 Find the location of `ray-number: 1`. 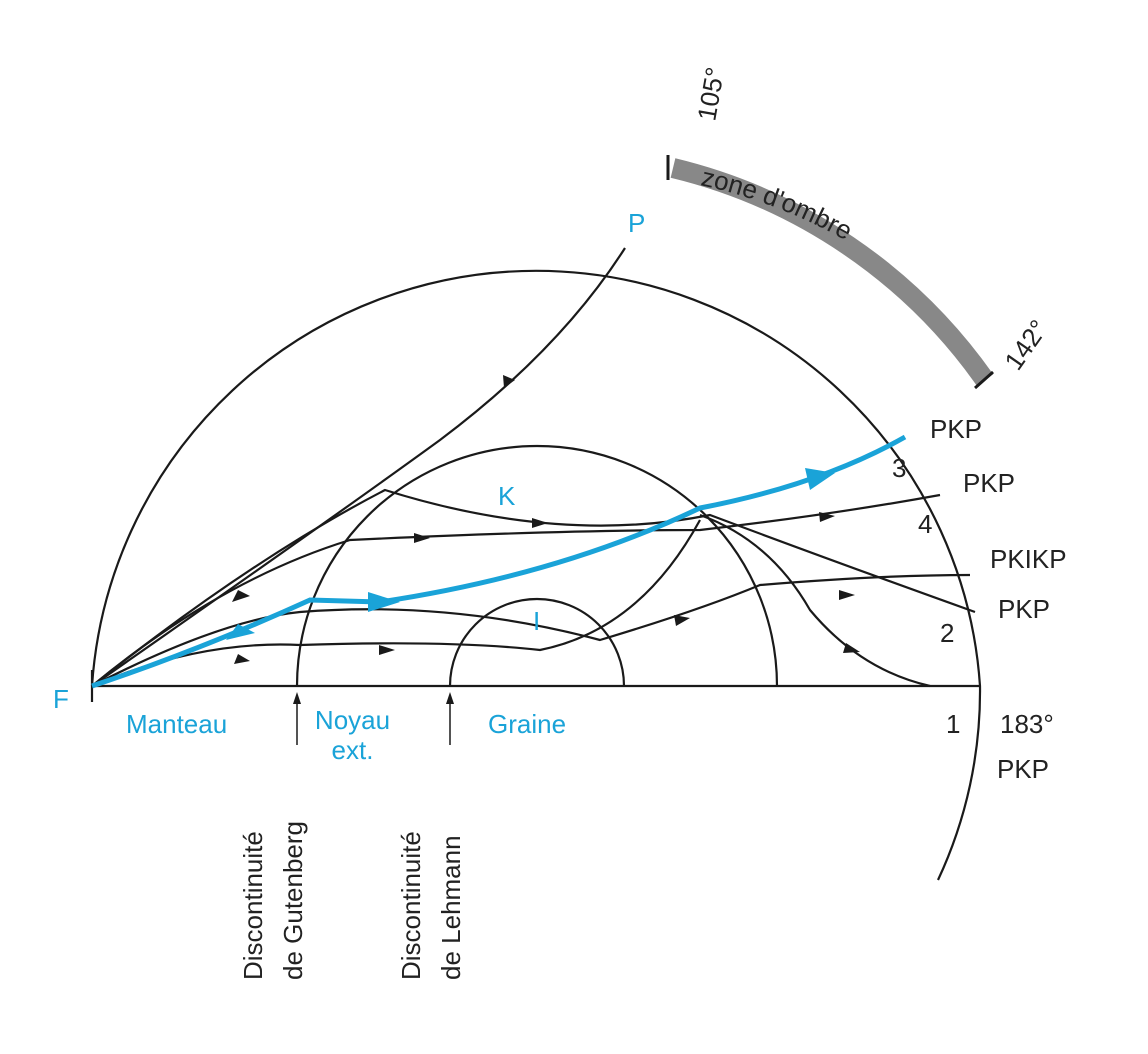

ray-number: 1 is located at coordinates (953, 724).